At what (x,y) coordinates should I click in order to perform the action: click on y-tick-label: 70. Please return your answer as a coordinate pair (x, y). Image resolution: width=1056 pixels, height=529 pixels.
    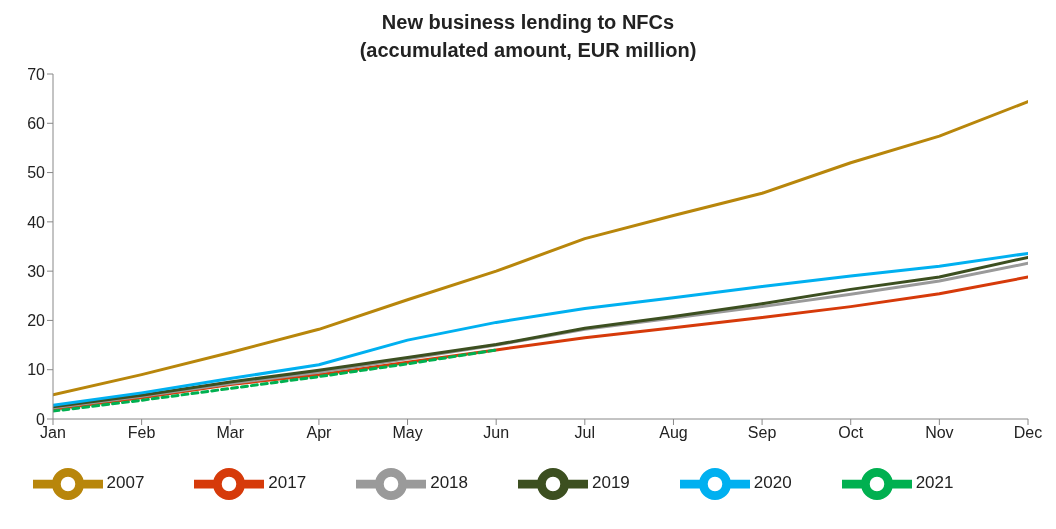
    Looking at the image, I should click on (36, 74).